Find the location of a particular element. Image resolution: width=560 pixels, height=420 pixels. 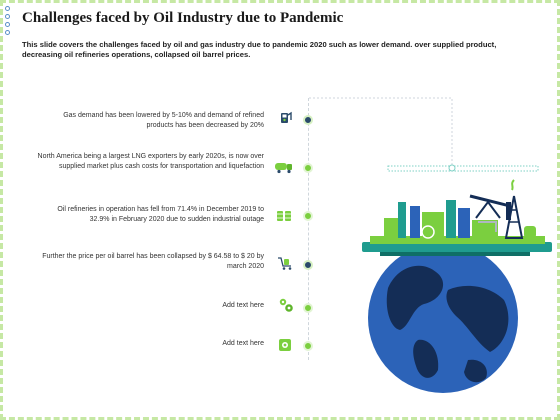

gear-box-icon is located at coordinates (285, 345).